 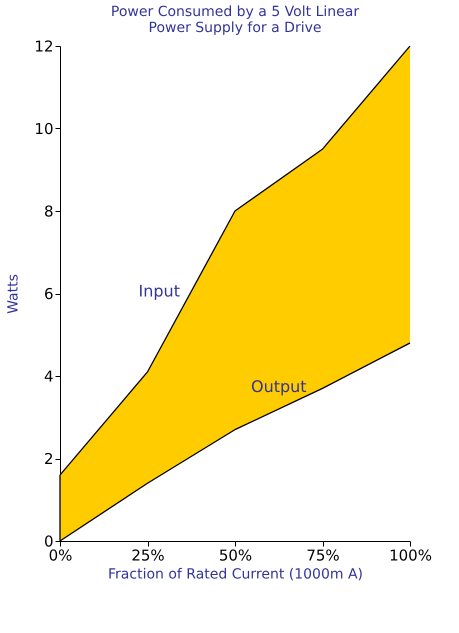 I want to click on y-tick-label: 12, so click(x=44, y=47).